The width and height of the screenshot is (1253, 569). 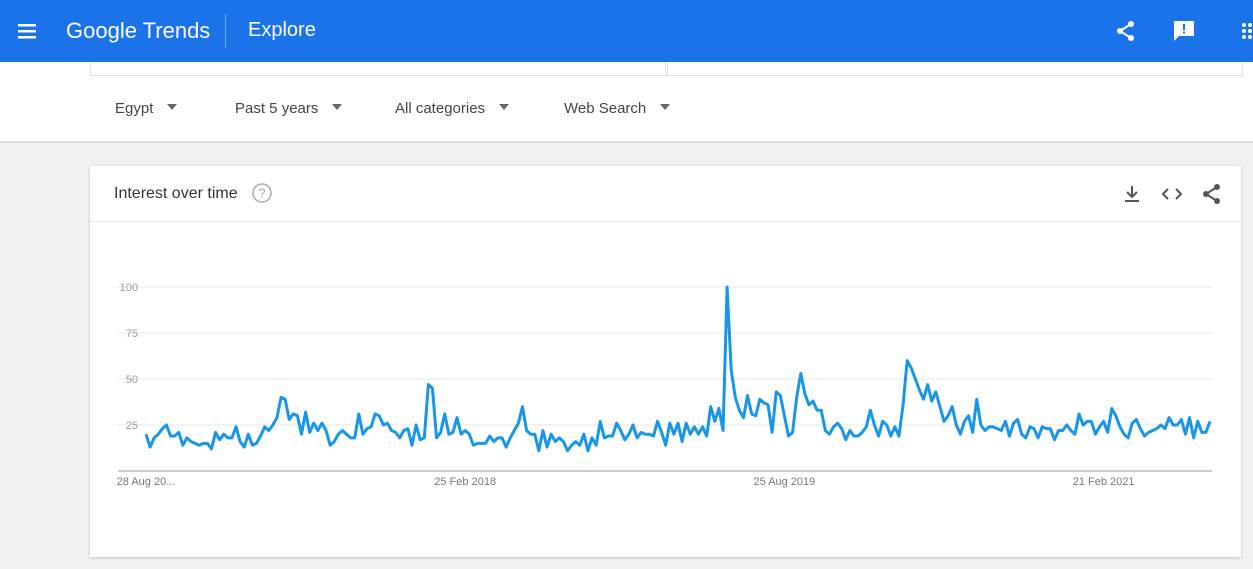 What do you see at coordinates (132, 426) in the screenshot?
I see `y-tick-label: 25` at bounding box center [132, 426].